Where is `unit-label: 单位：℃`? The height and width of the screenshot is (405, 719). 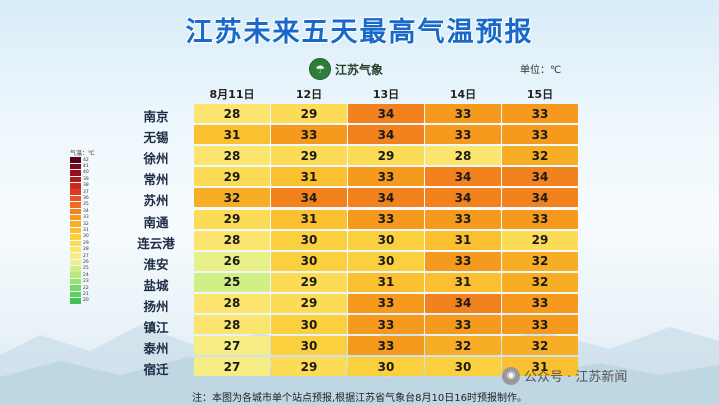 unit-label: 单位：℃ is located at coordinates (541, 70).